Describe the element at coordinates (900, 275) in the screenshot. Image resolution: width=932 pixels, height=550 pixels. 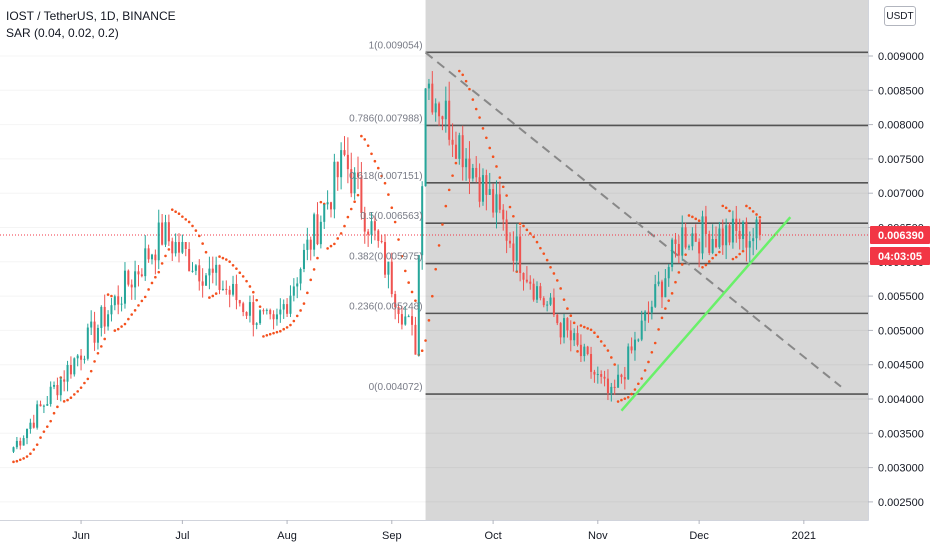
I see `price-axis` at that location.